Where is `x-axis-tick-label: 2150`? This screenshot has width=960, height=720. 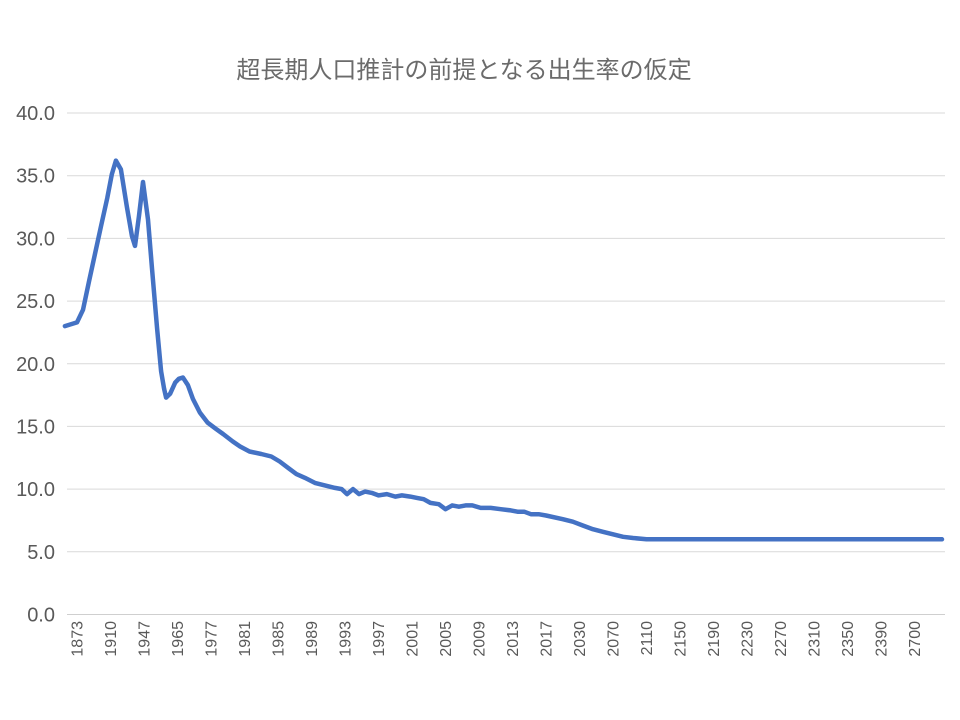
x-axis-tick-label: 2150 is located at coordinates (681, 639).